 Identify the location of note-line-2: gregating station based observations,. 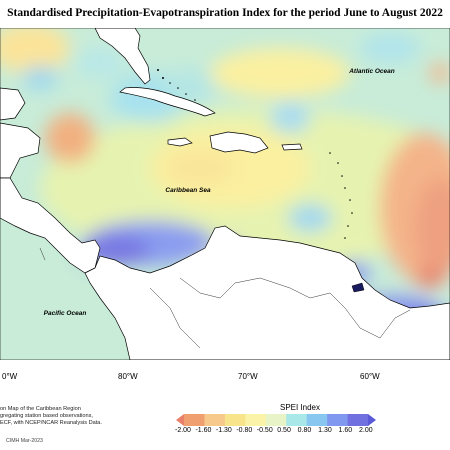
(46, 416).